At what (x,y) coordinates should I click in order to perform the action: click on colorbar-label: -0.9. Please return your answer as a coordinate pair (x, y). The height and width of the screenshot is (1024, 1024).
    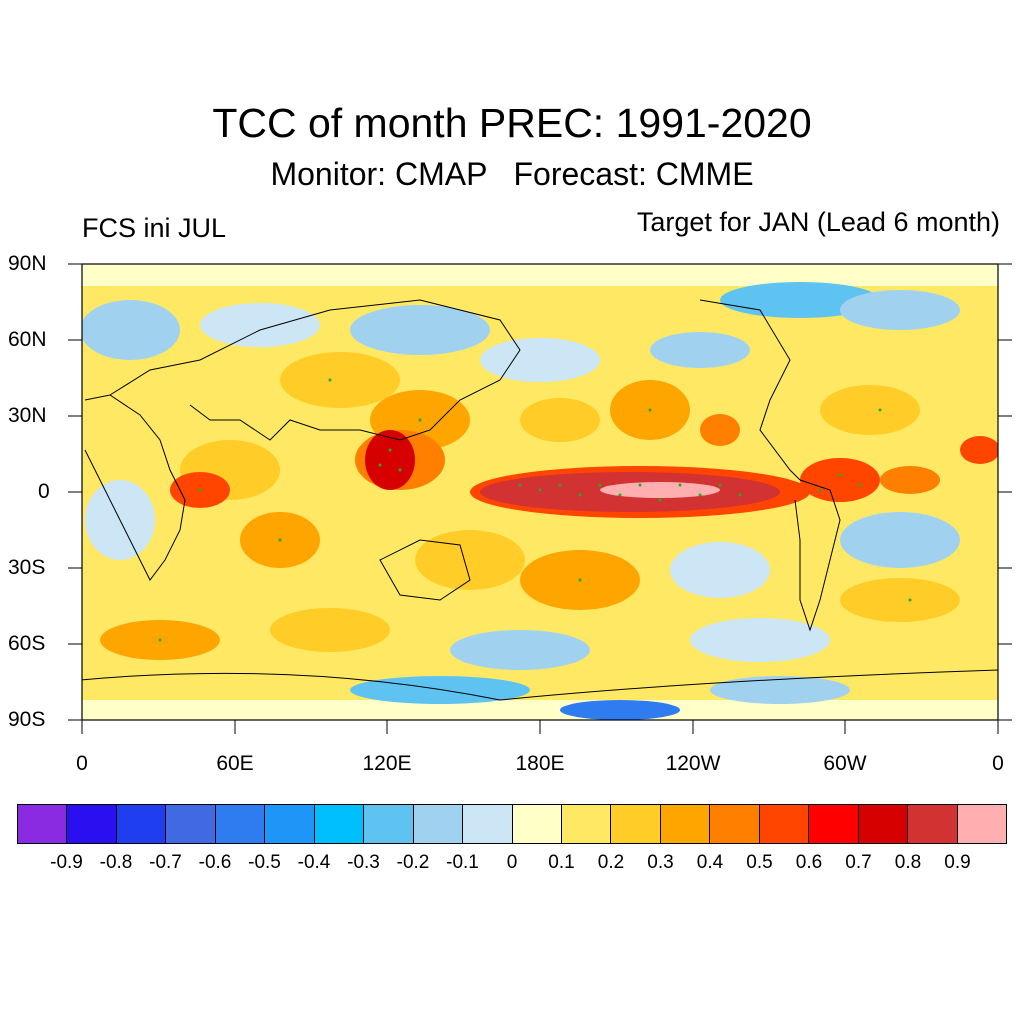
    Looking at the image, I should click on (66, 862).